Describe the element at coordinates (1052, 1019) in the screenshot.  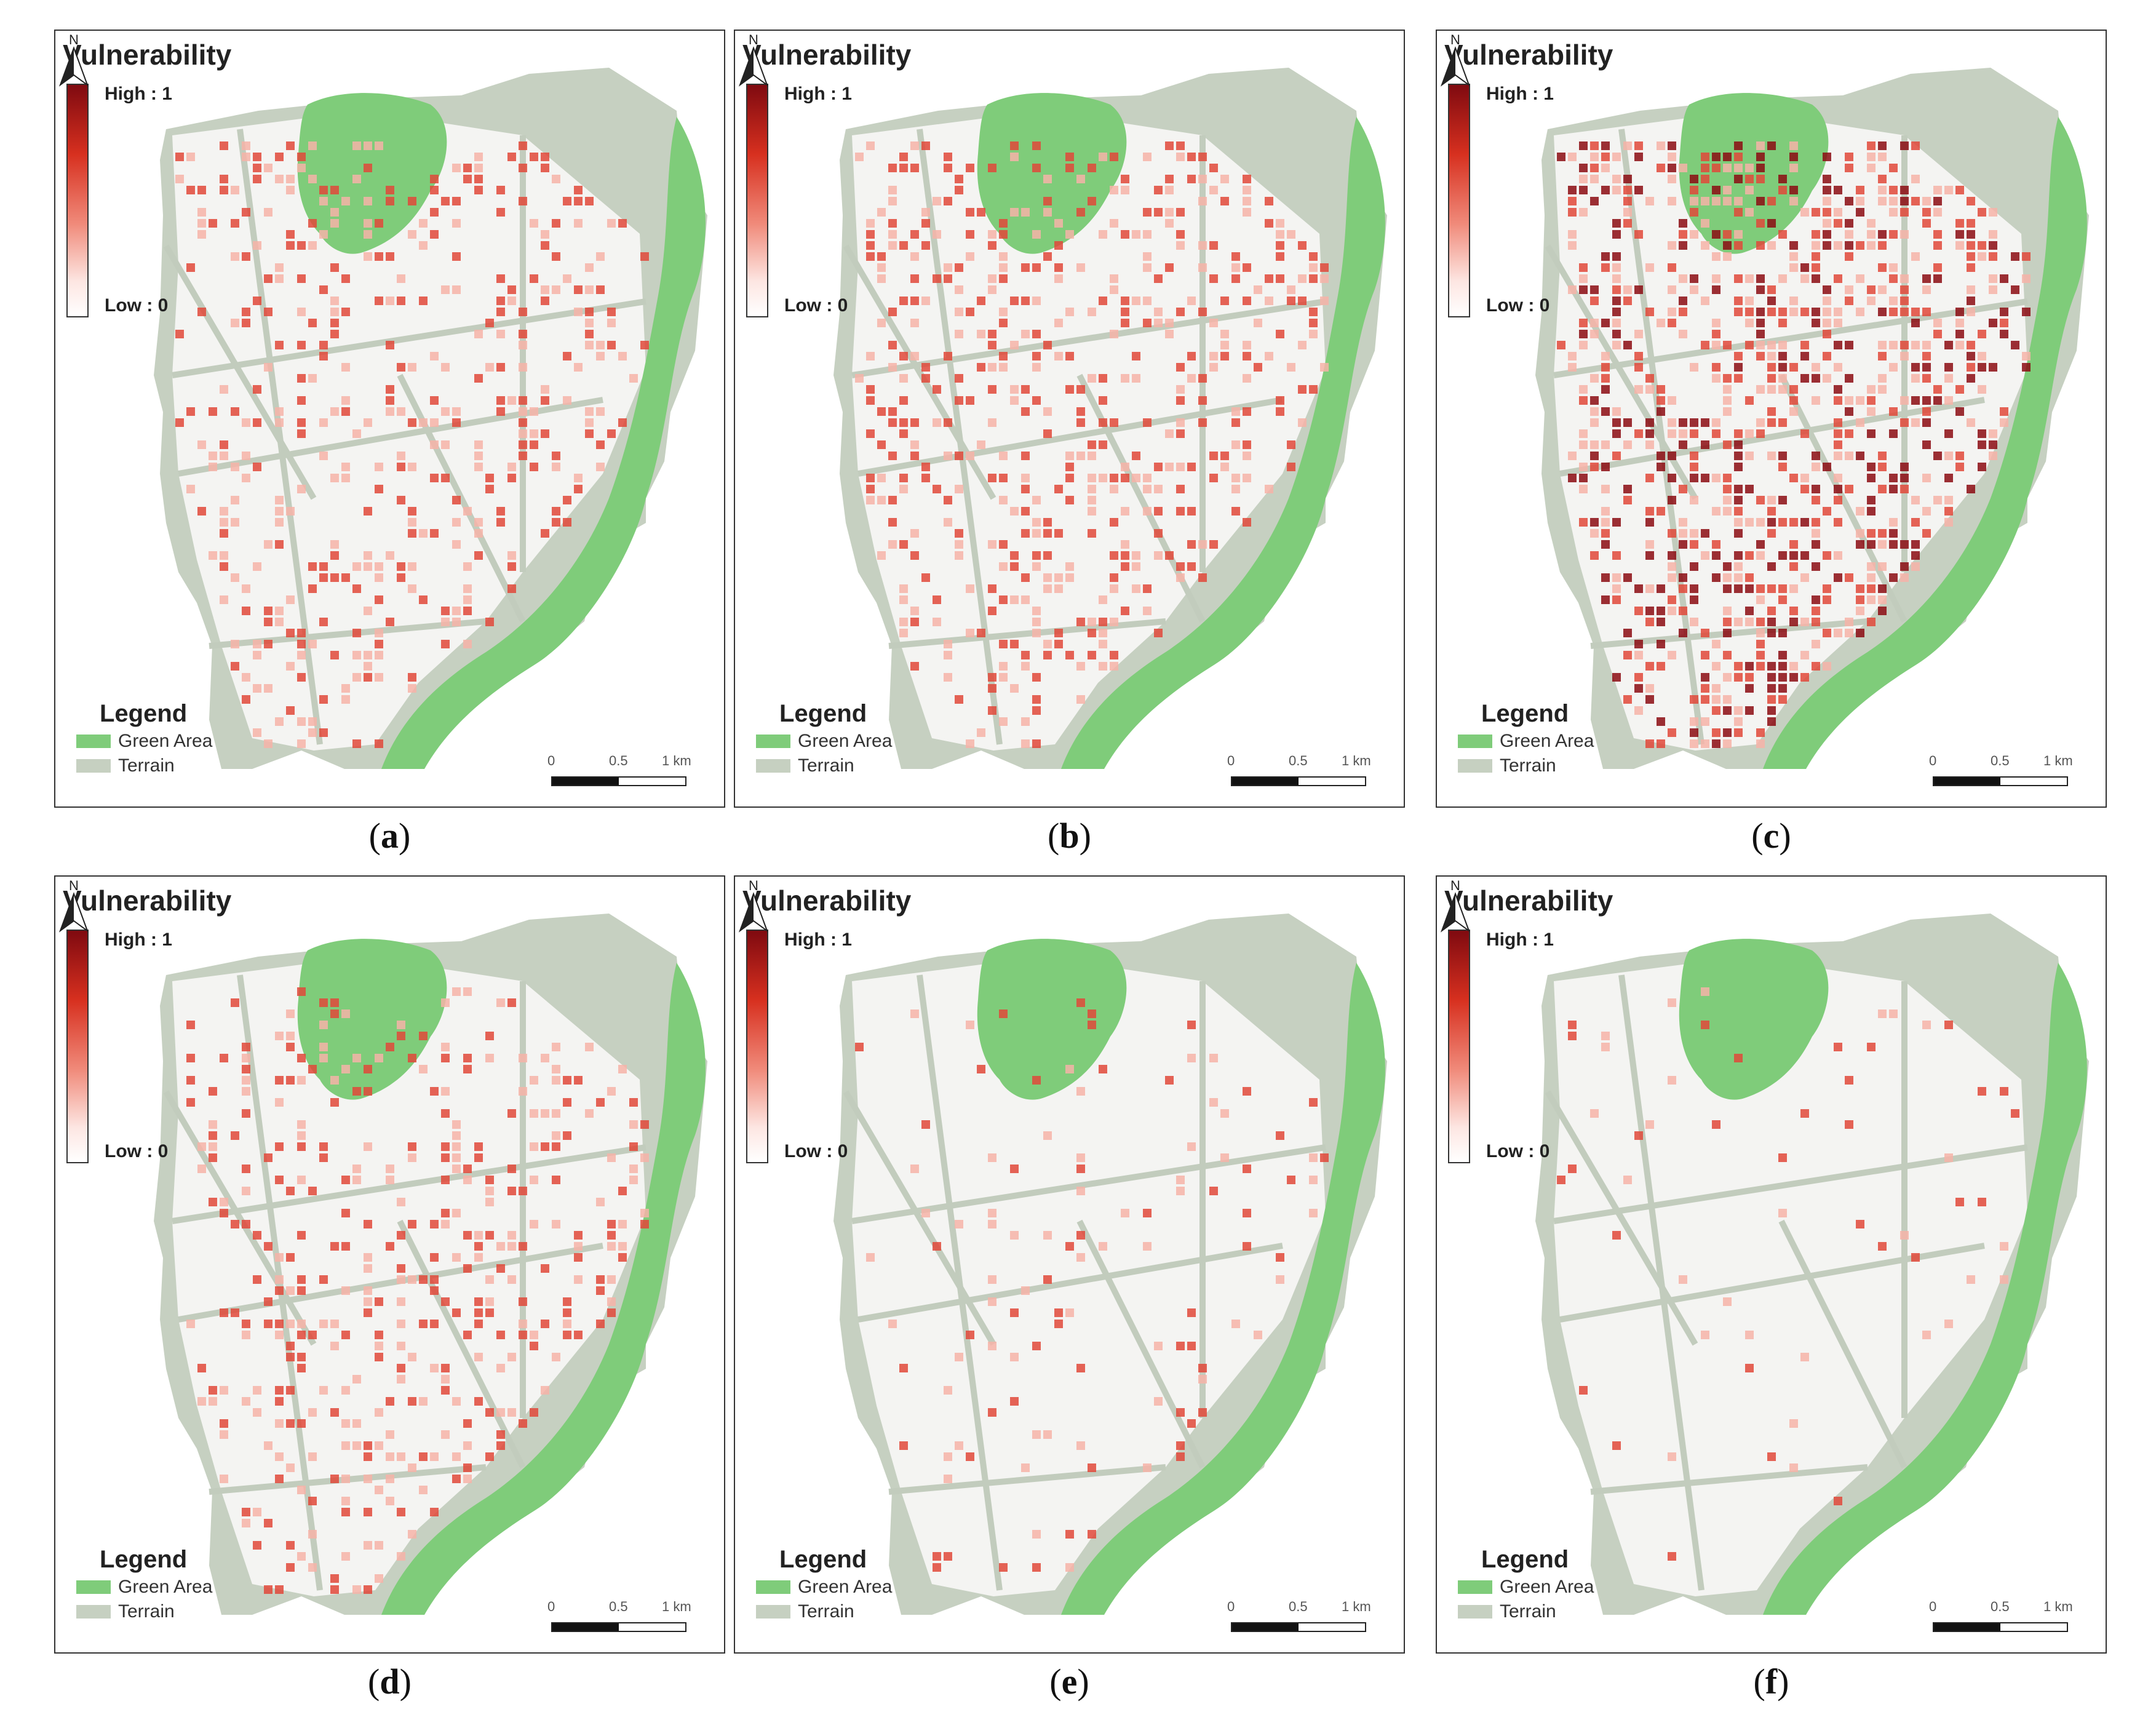
I see `central-park` at that location.